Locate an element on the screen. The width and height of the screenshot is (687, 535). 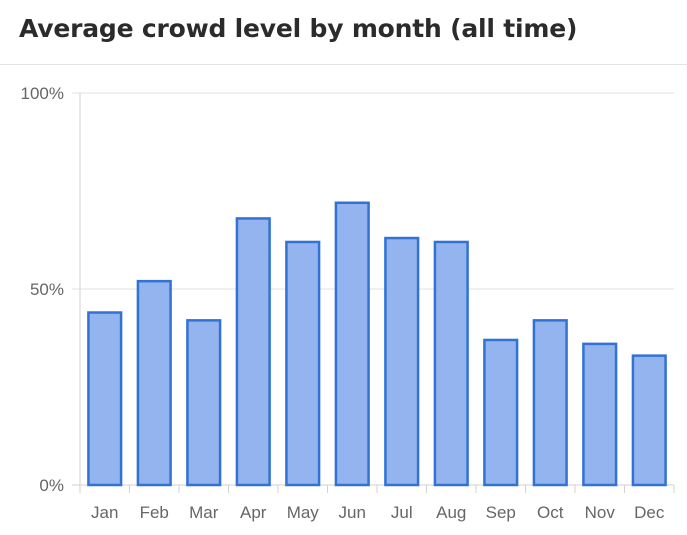
bar-apr is located at coordinates (253, 352).